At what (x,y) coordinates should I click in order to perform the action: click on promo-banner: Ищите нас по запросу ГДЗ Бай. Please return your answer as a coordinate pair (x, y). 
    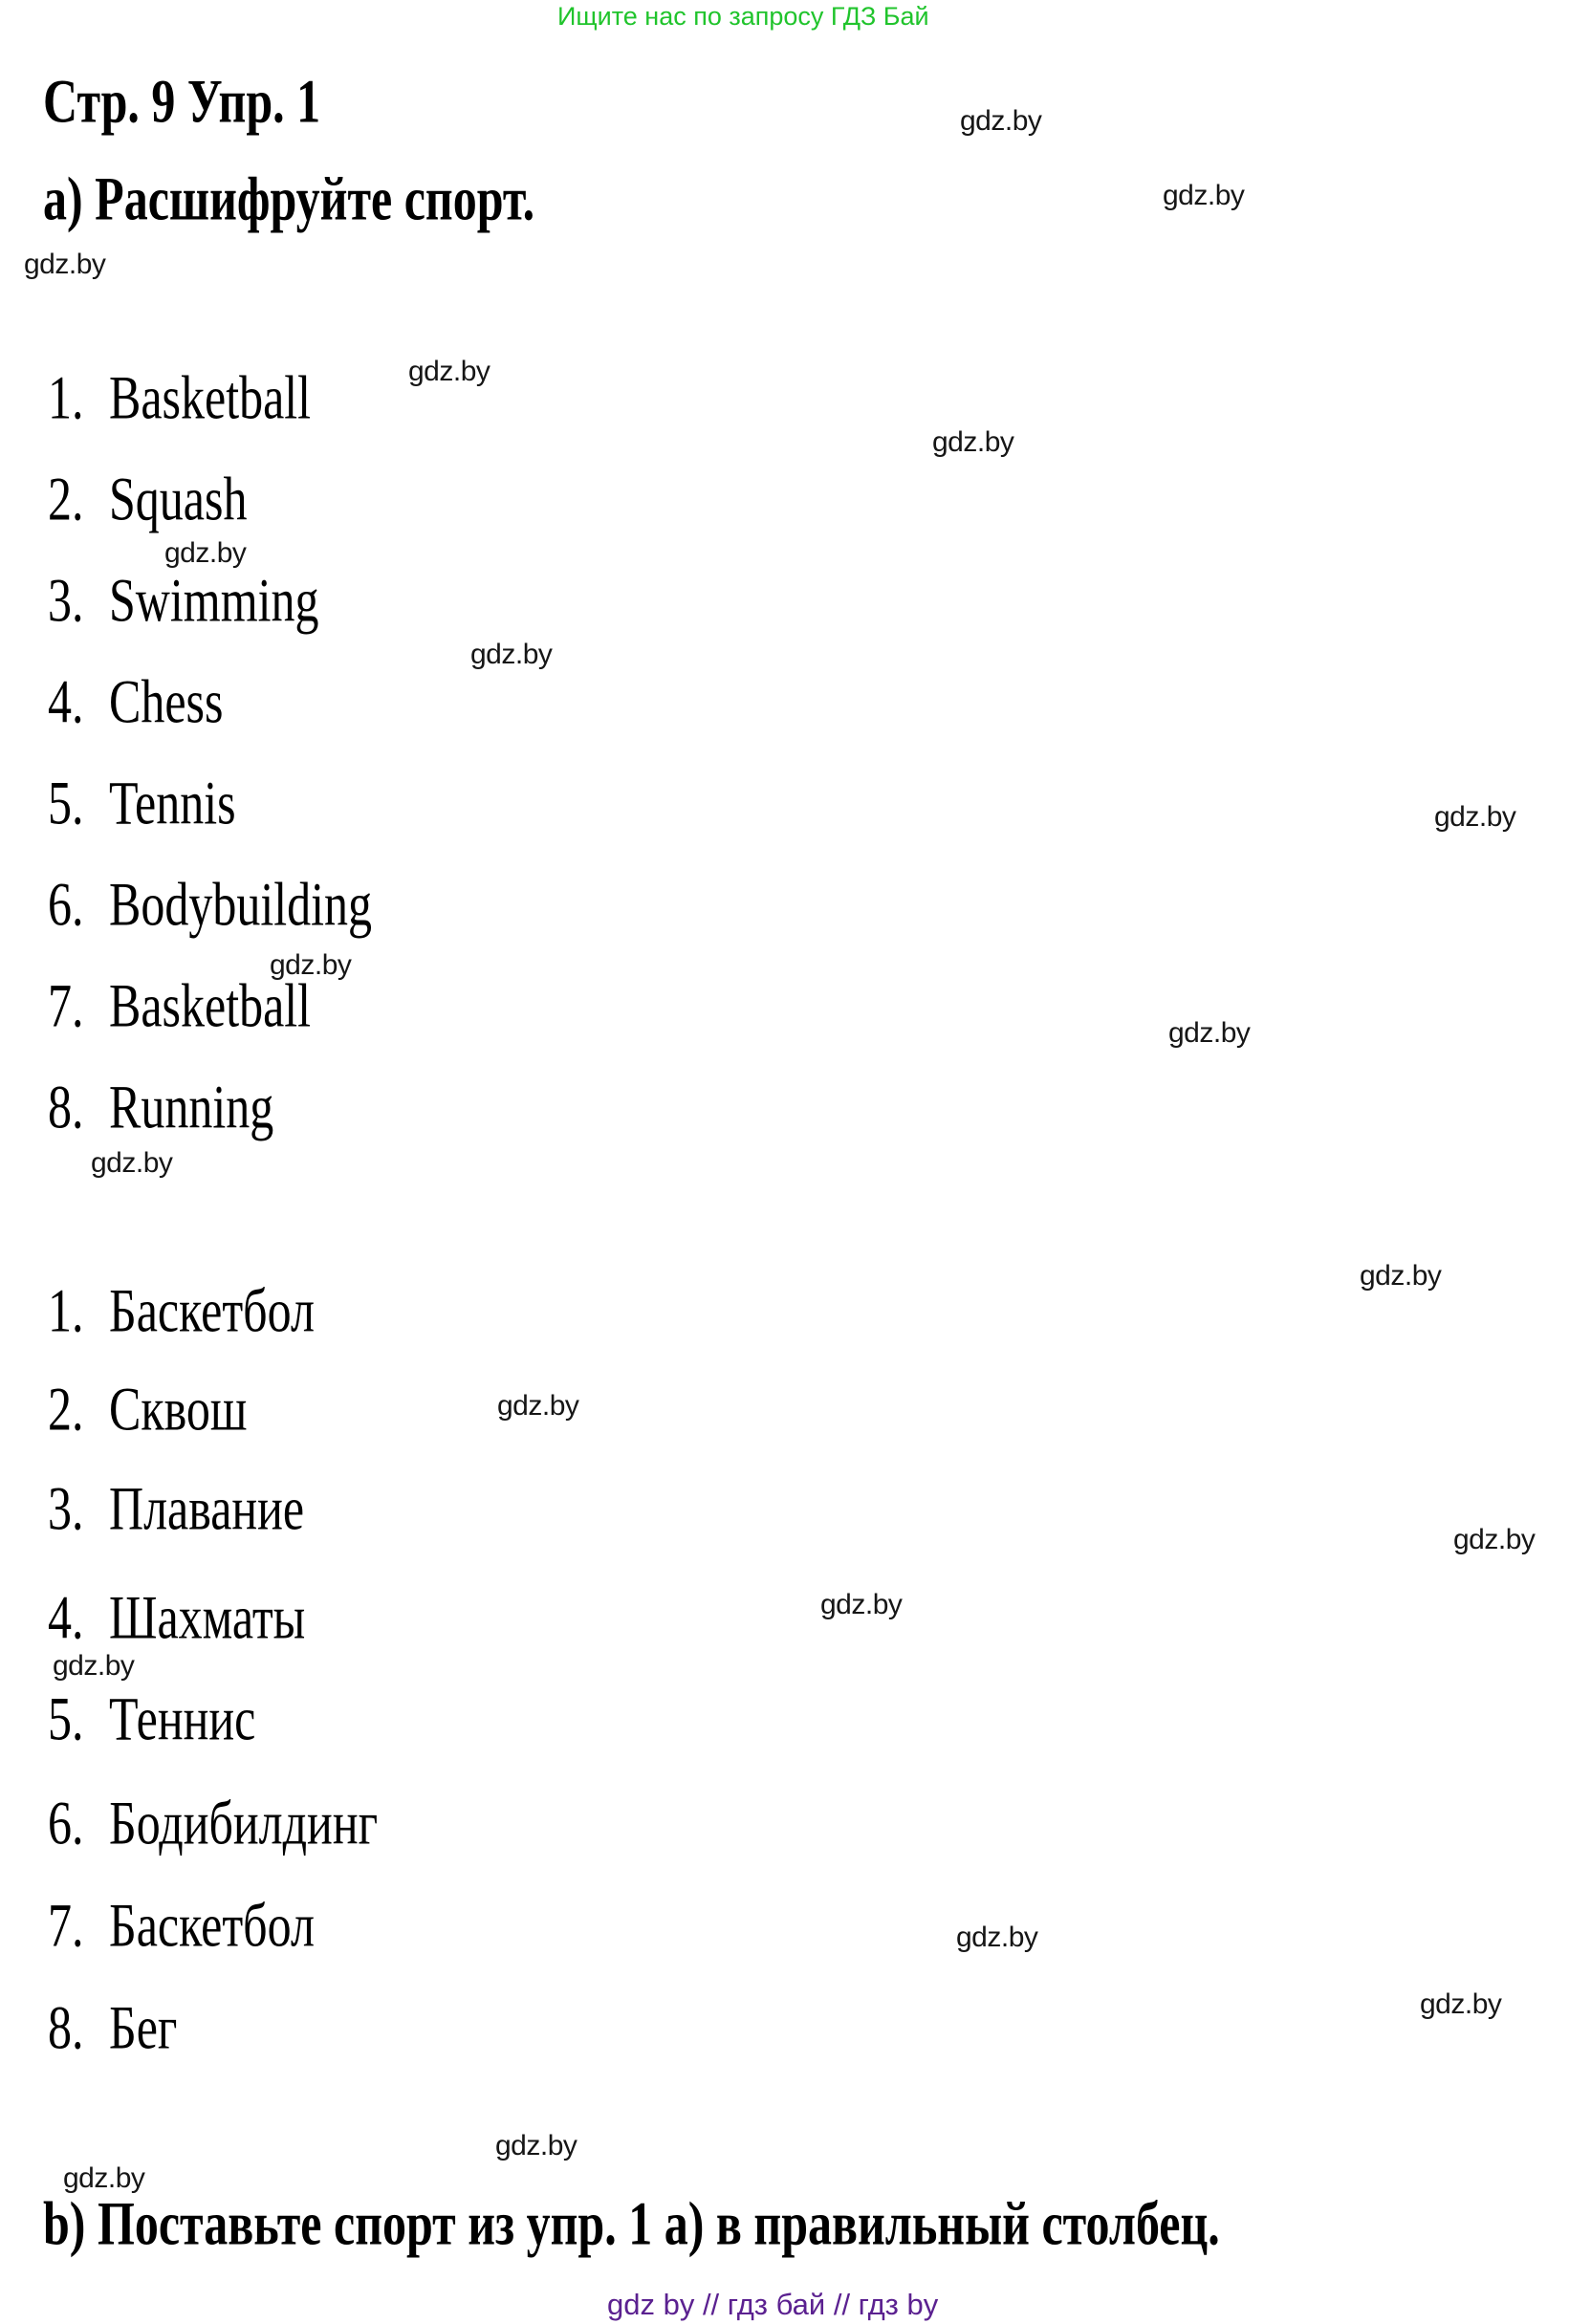
    Looking at the image, I should click on (743, 16).